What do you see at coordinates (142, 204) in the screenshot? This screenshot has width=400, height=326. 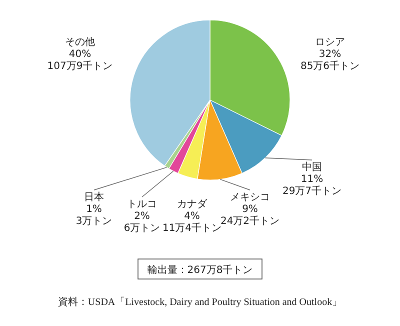 I see `slice-label: トルコ` at bounding box center [142, 204].